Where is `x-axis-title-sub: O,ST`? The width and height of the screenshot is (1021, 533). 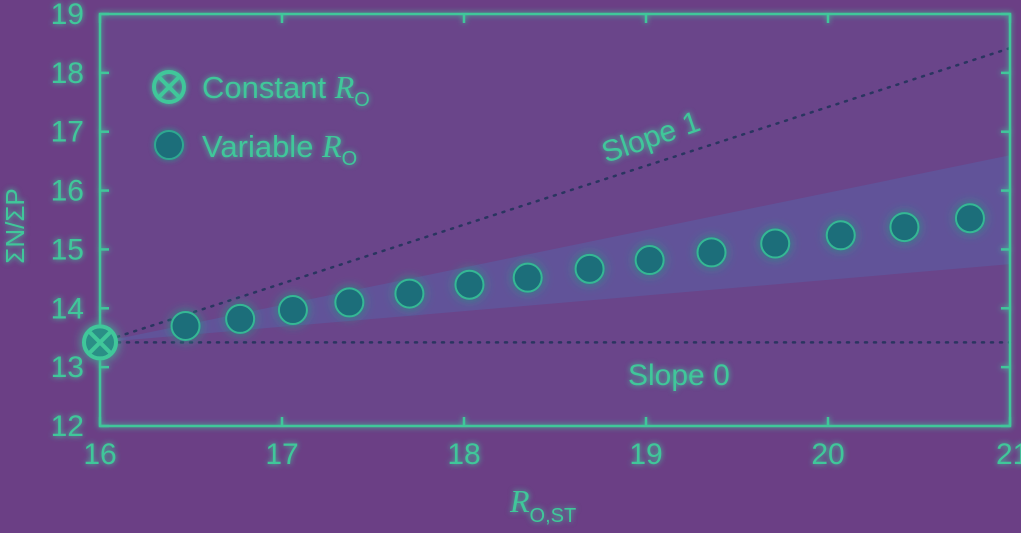
x-axis-title-sub: O,ST is located at coordinates (553, 516).